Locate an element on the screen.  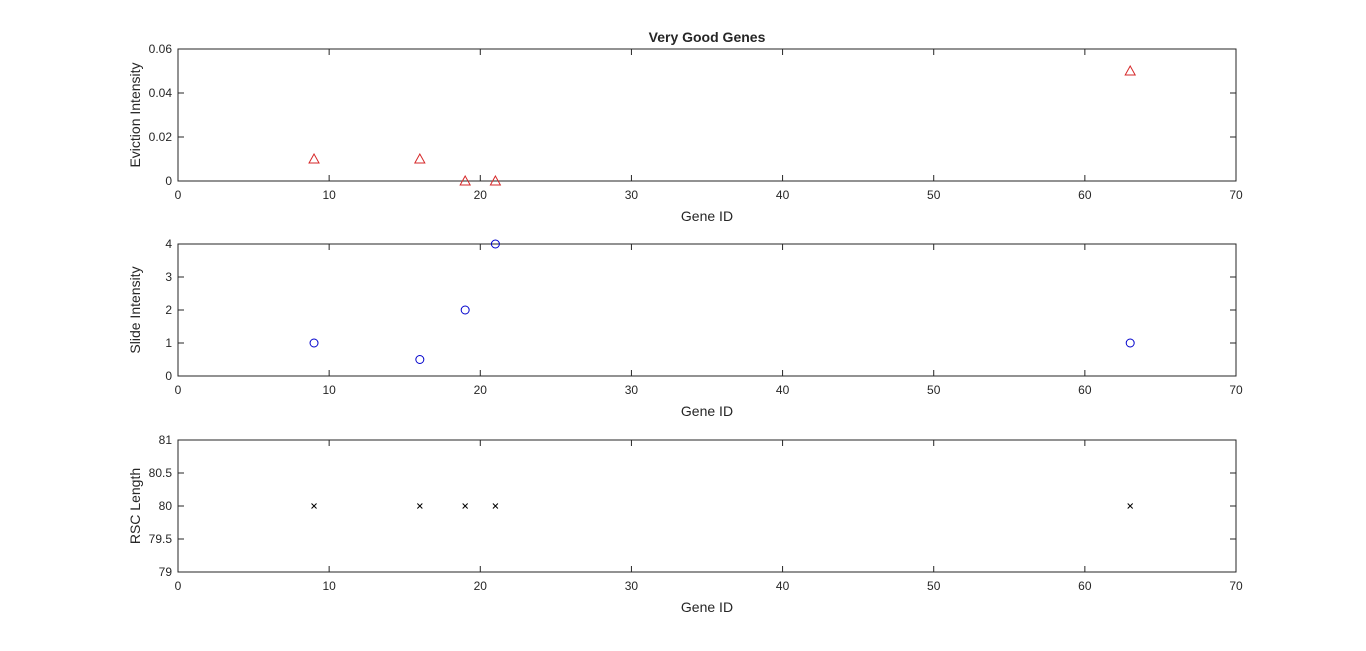
y-axis-label: Eviction Intensity is located at coordinates (135, 114).